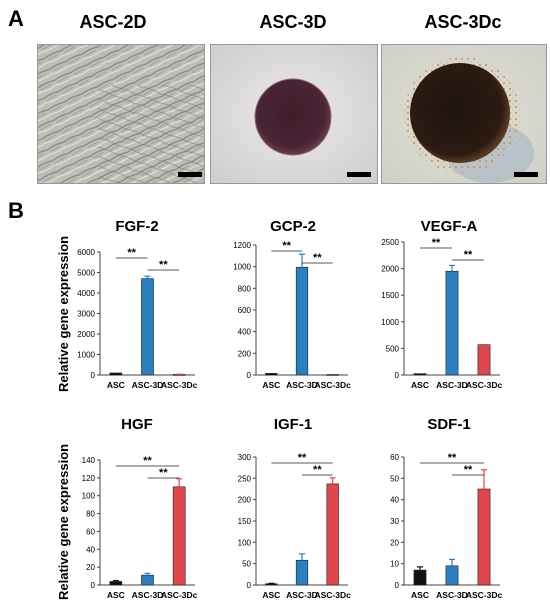 The height and width of the screenshot is (605, 550). I want to click on micrograph-asc-3d, so click(294, 114).